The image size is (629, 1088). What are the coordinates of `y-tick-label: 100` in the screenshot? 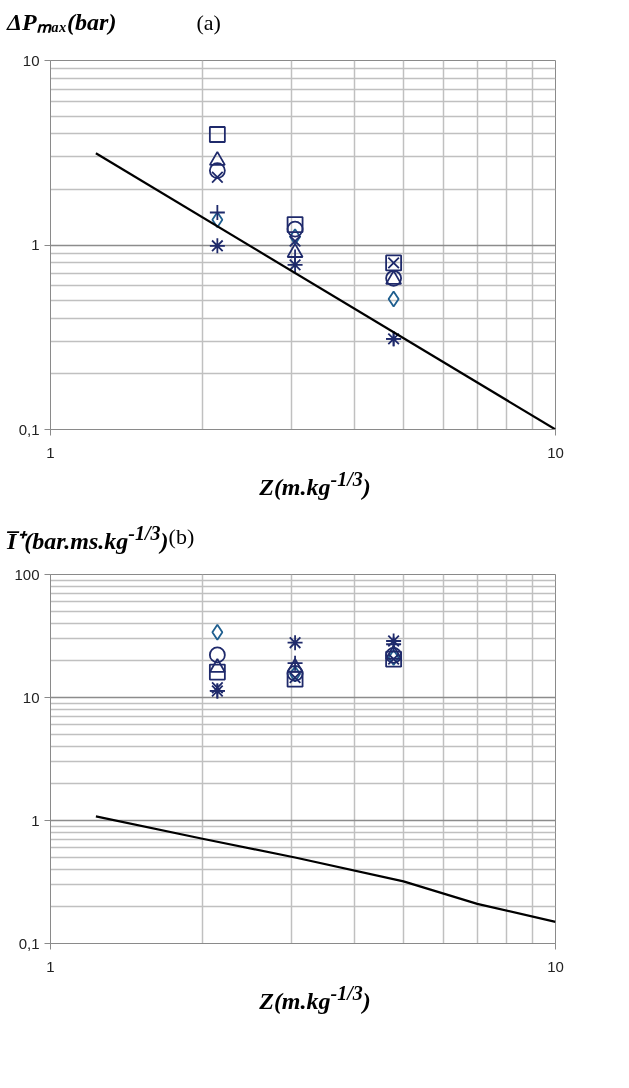 It's located at (27, 574).